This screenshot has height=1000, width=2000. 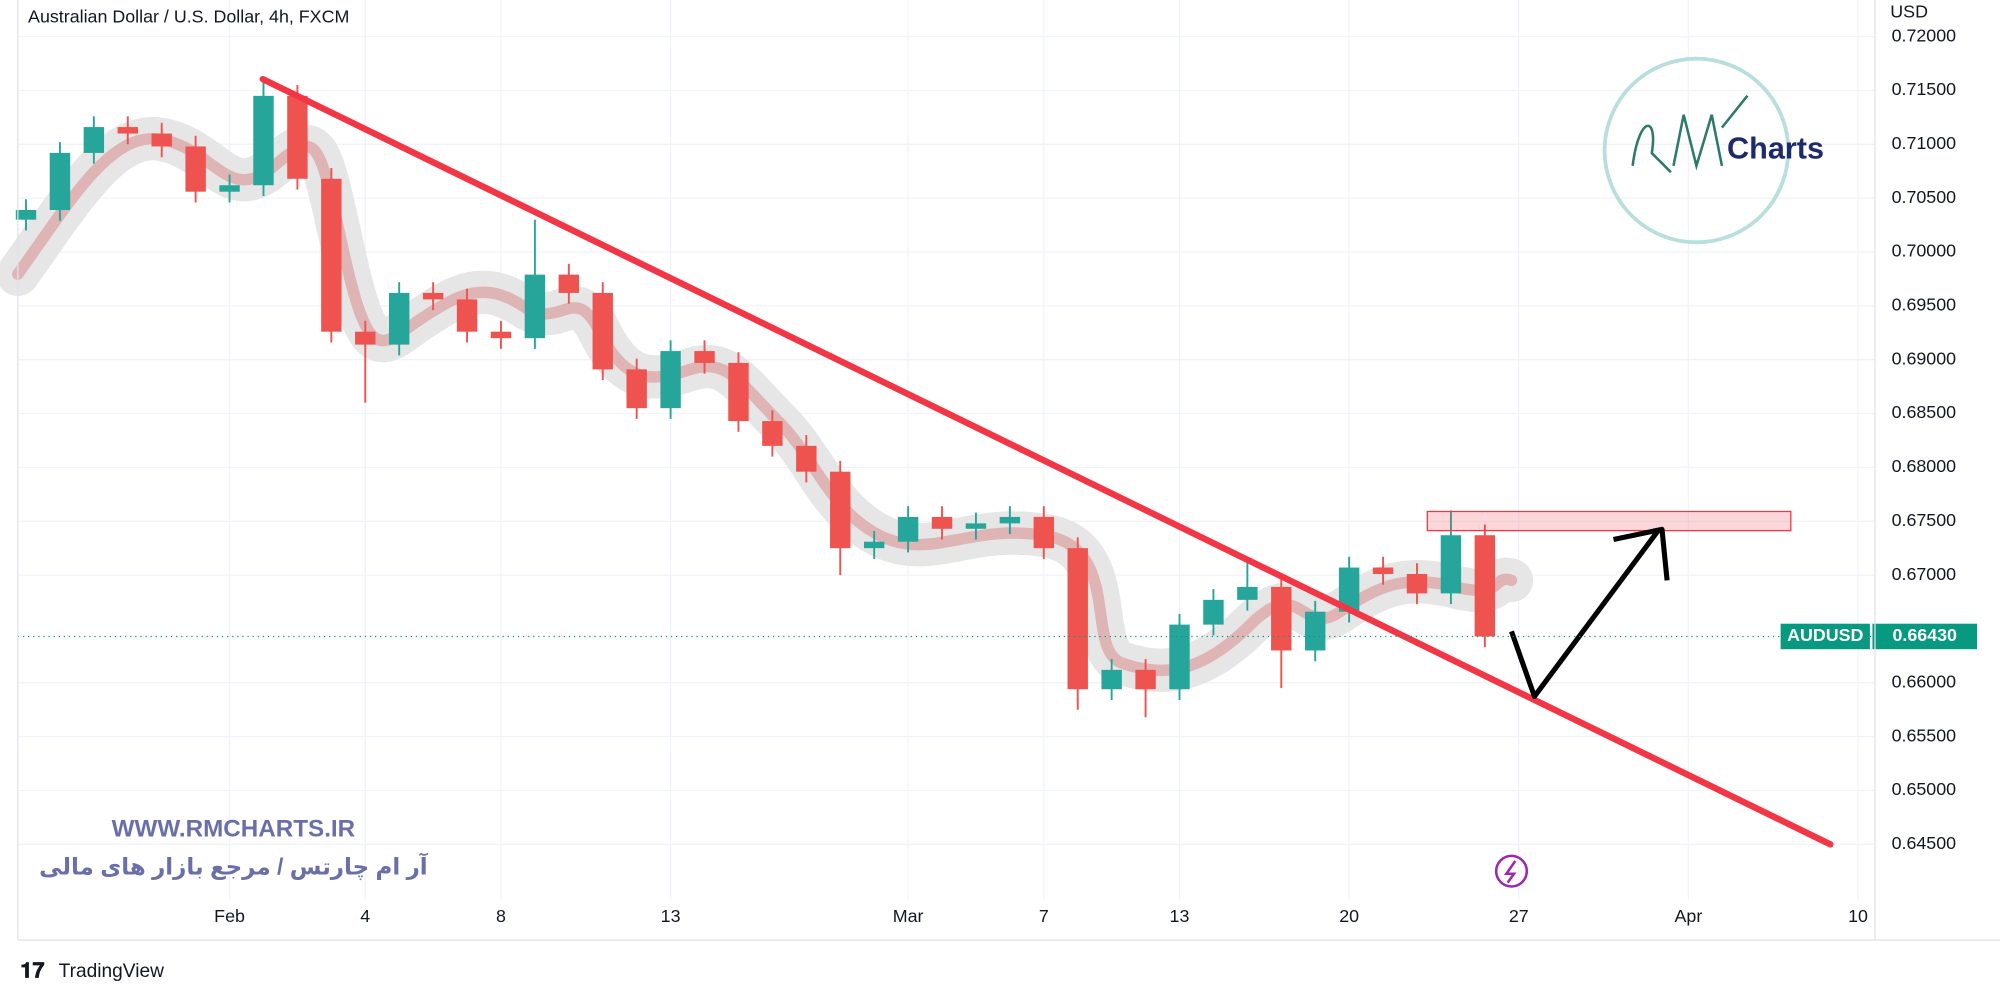 I want to click on y-tick-label: 0.70000, so click(x=1924, y=251).